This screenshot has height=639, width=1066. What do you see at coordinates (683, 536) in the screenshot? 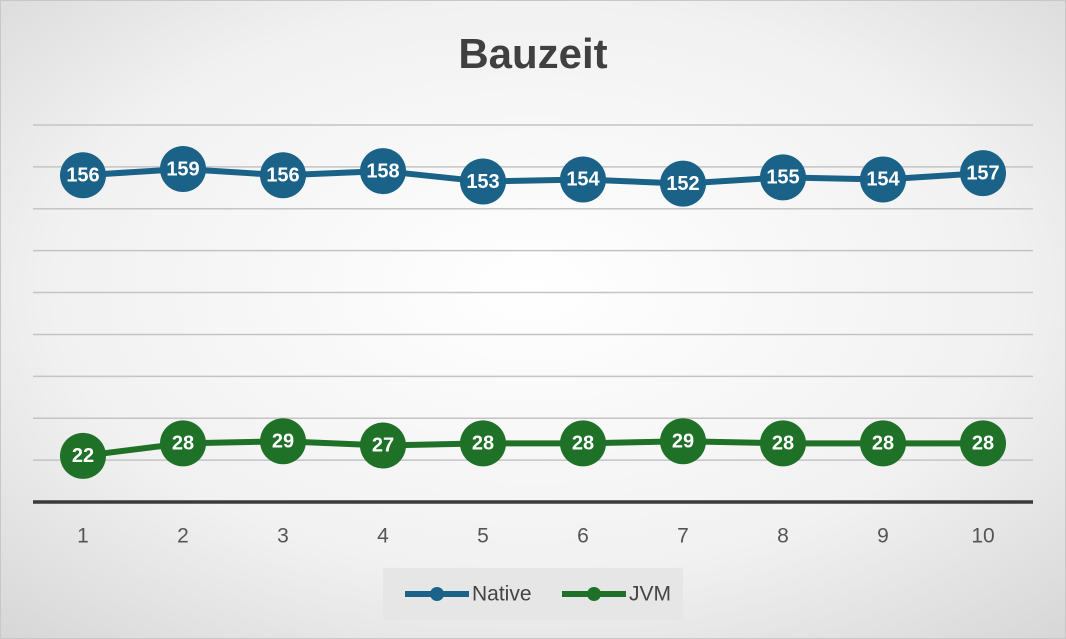
I see `x-tick-label: 7` at bounding box center [683, 536].